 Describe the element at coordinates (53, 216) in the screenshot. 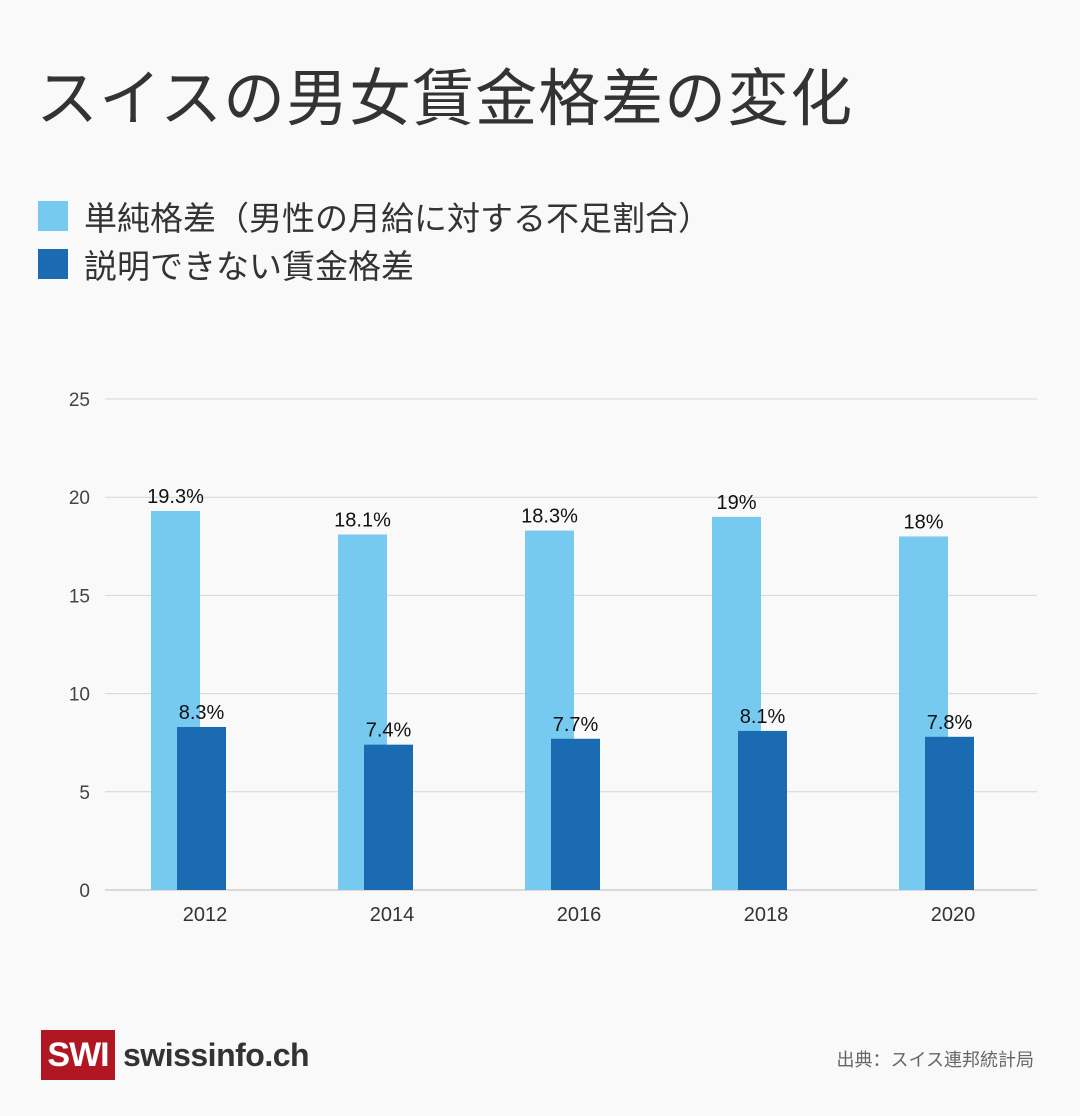

I see `legend-swatch-raw-gap` at that location.